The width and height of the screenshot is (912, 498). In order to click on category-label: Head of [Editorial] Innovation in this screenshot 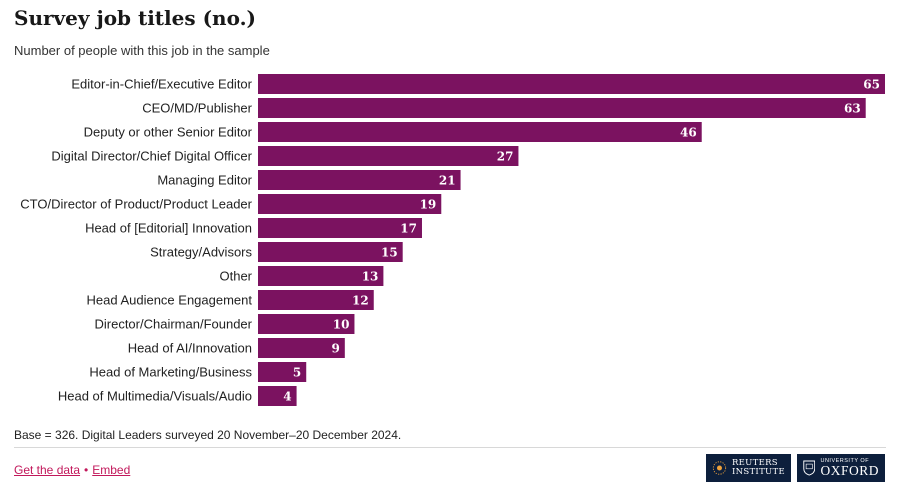, I will do `click(168, 228)`.